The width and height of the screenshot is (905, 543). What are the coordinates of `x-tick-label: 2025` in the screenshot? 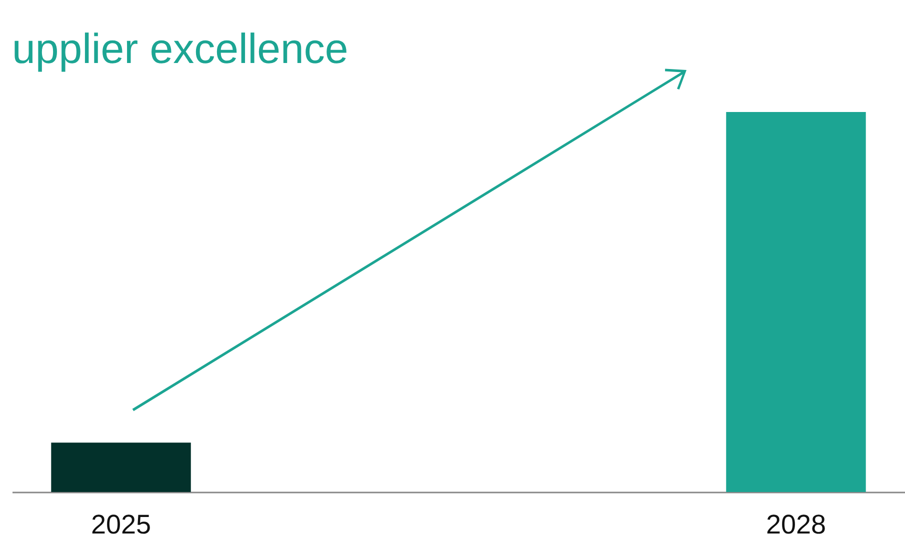 It's located at (121, 525).